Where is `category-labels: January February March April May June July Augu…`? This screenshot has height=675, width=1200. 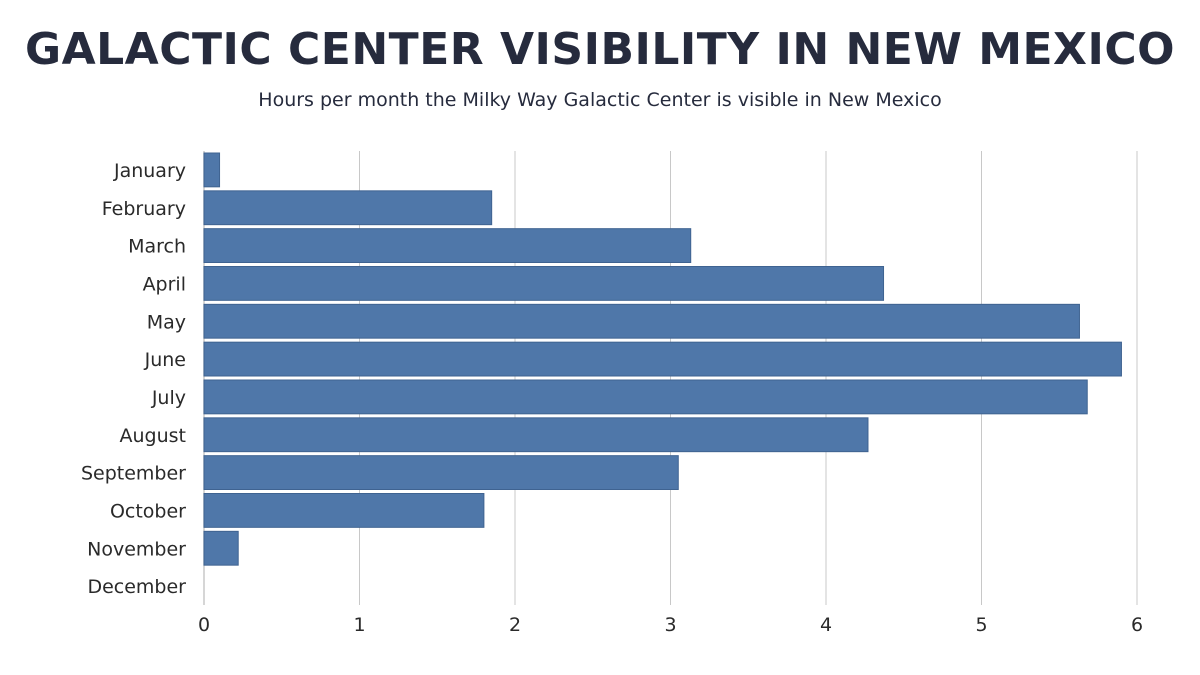 category-labels: January February March April May June July Augu… is located at coordinates (133, 379).